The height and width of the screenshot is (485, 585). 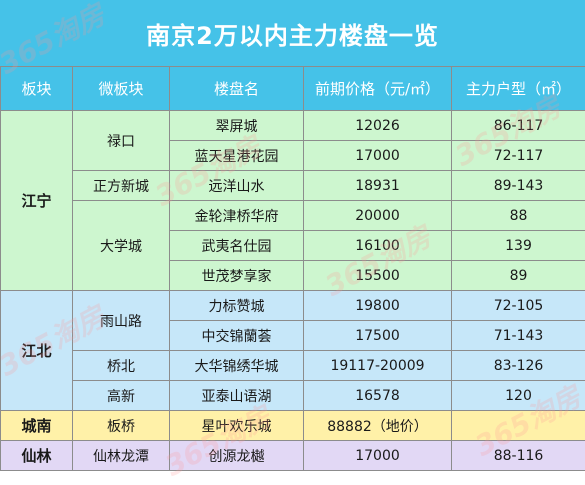 What do you see at coordinates (237, 366) in the screenshot?
I see `property-name: 大华锦绣华城` at bounding box center [237, 366].